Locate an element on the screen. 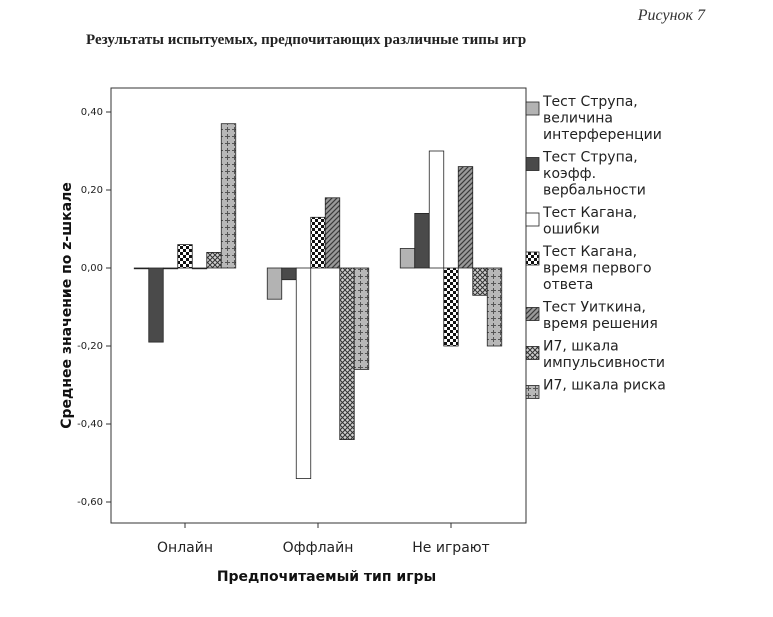  x-tick-label: Оффлайн is located at coordinates (318, 548).